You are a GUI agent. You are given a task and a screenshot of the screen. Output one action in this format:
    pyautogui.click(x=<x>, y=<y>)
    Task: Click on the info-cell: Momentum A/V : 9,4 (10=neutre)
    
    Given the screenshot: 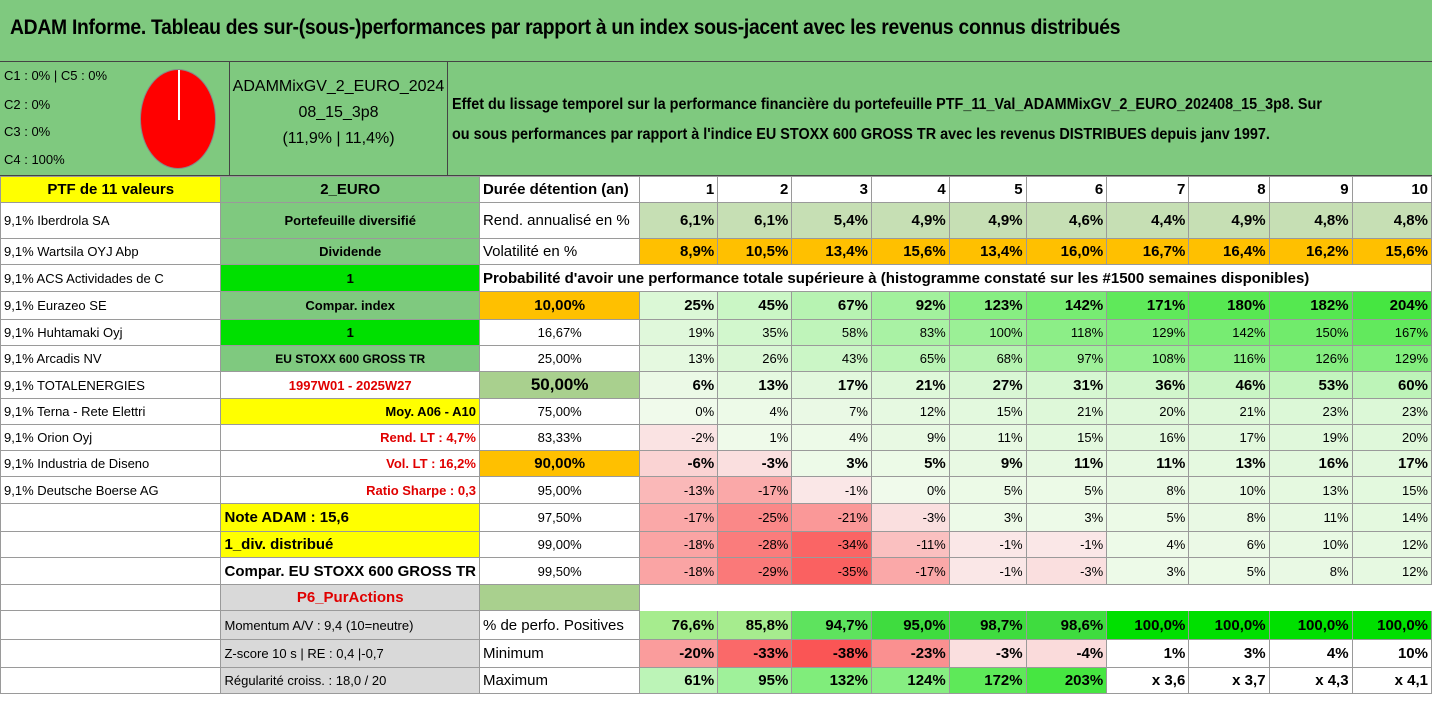 What is the action you would take?
    pyautogui.click(x=350, y=625)
    